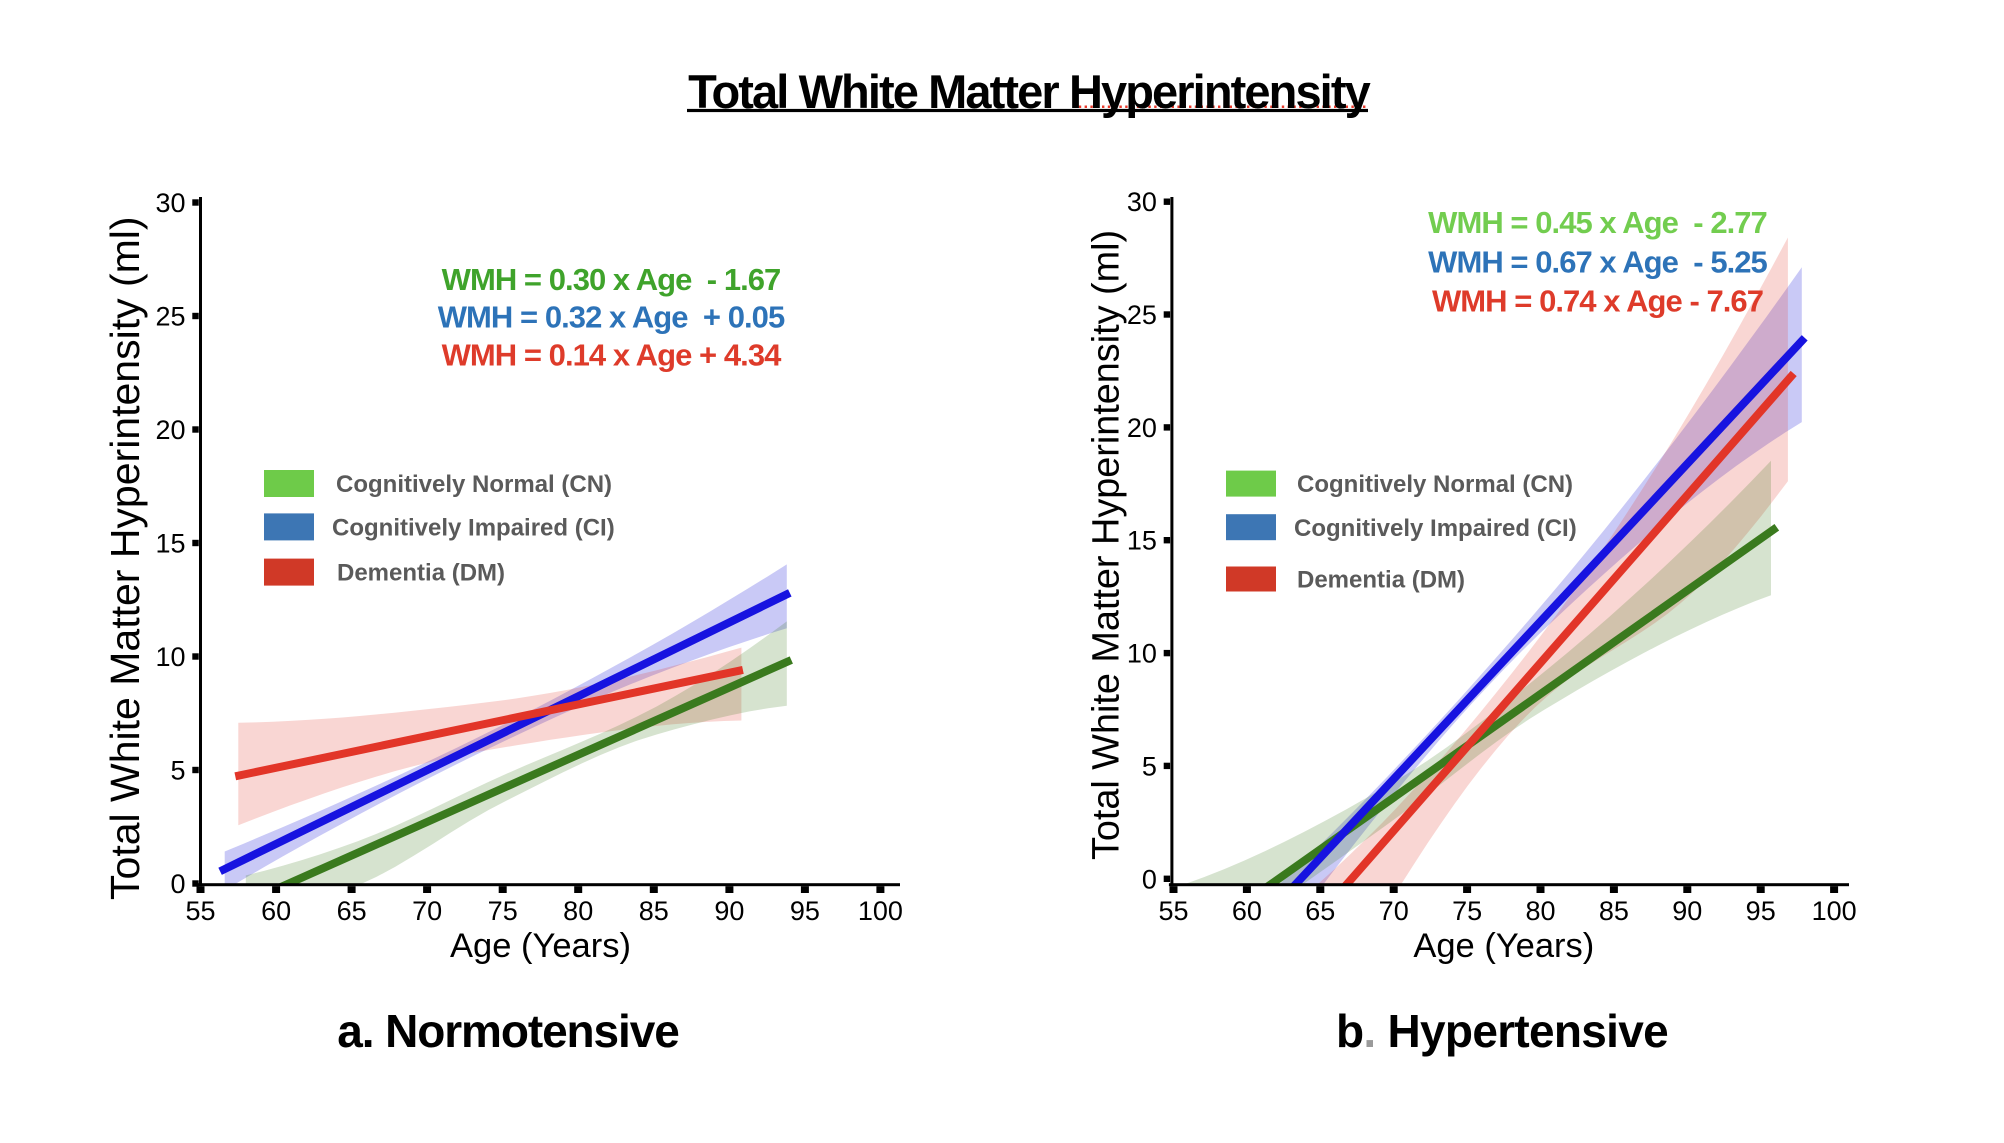 The height and width of the screenshot is (1143, 2004). What do you see at coordinates (611, 279) in the screenshot?
I see `svg-text: WMH = 0.30 x Age - 1.67` at bounding box center [611, 279].